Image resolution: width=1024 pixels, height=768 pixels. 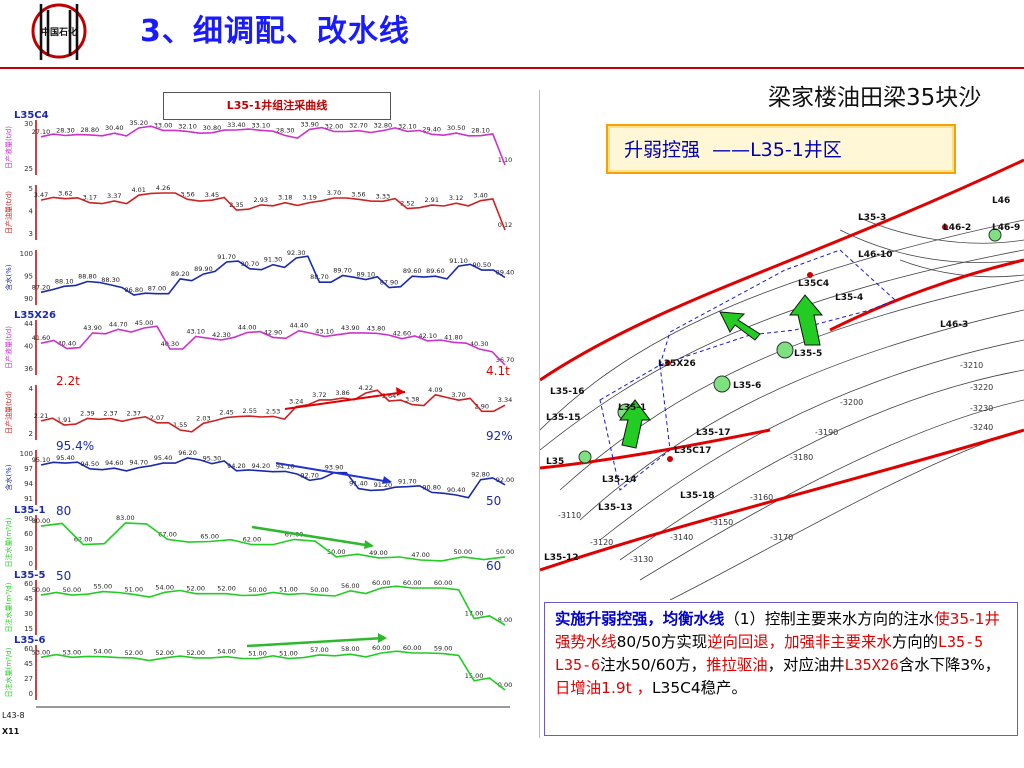 What do you see at coordinates (180, 274) in the screenshot?
I see `data-value-label: 89.20` at bounding box center [180, 274].